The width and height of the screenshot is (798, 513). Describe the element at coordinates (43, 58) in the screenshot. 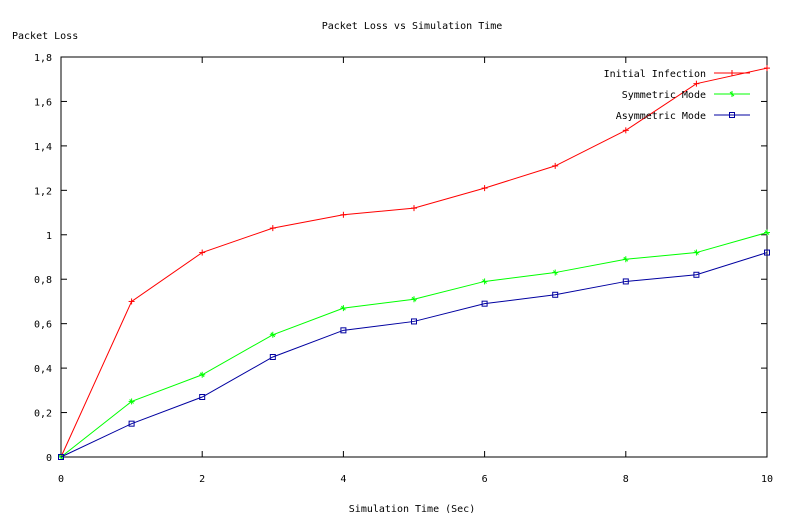

I see `y-tick-label: 1,8` at that location.